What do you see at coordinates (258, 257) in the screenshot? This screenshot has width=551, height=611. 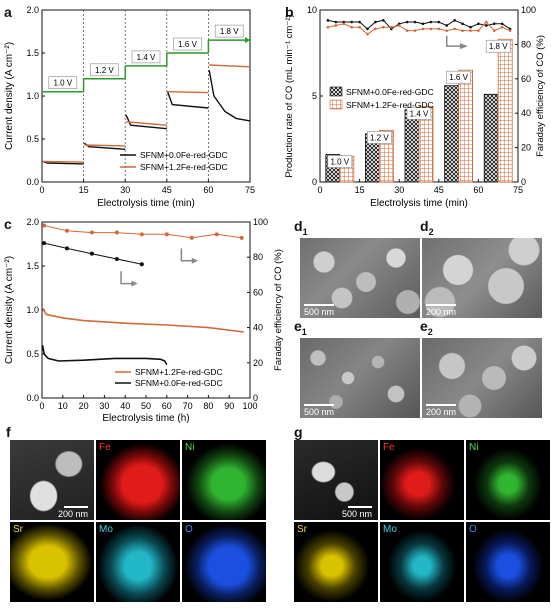 I see `y2-tick-label-c: 80` at bounding box center [258, 257].